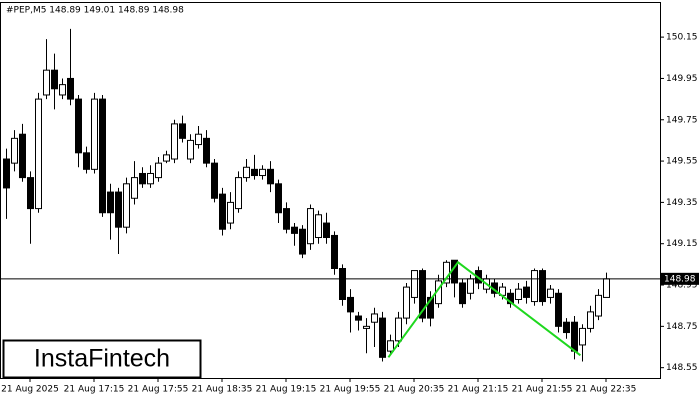 Image resolution: width=700 pixels, height=400 pixels. Describe the element at coordinates (606, 390) in the screenshot. I see `x-tick-label: 21 Aug 22:35` at that location.